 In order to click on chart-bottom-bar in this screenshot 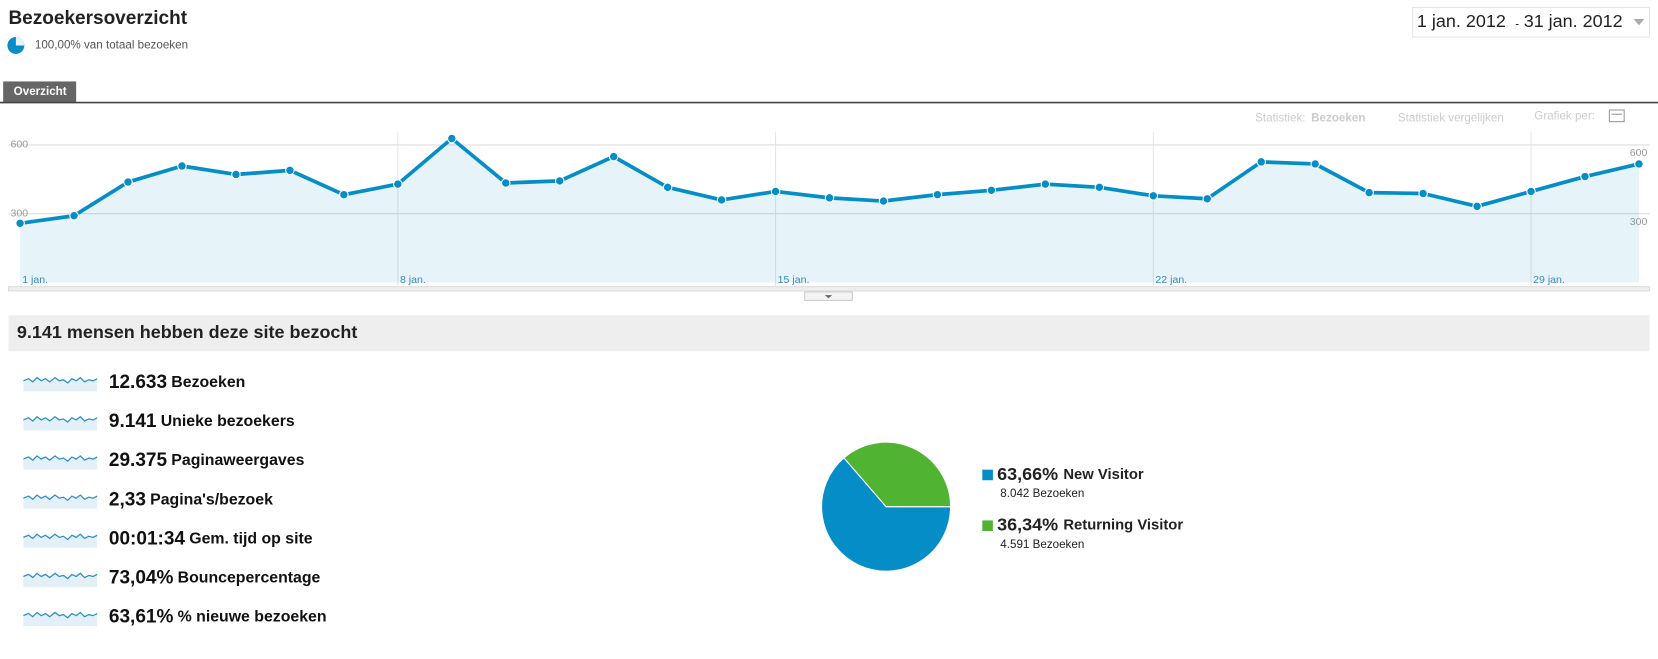, I will do `click(829, 289)`.